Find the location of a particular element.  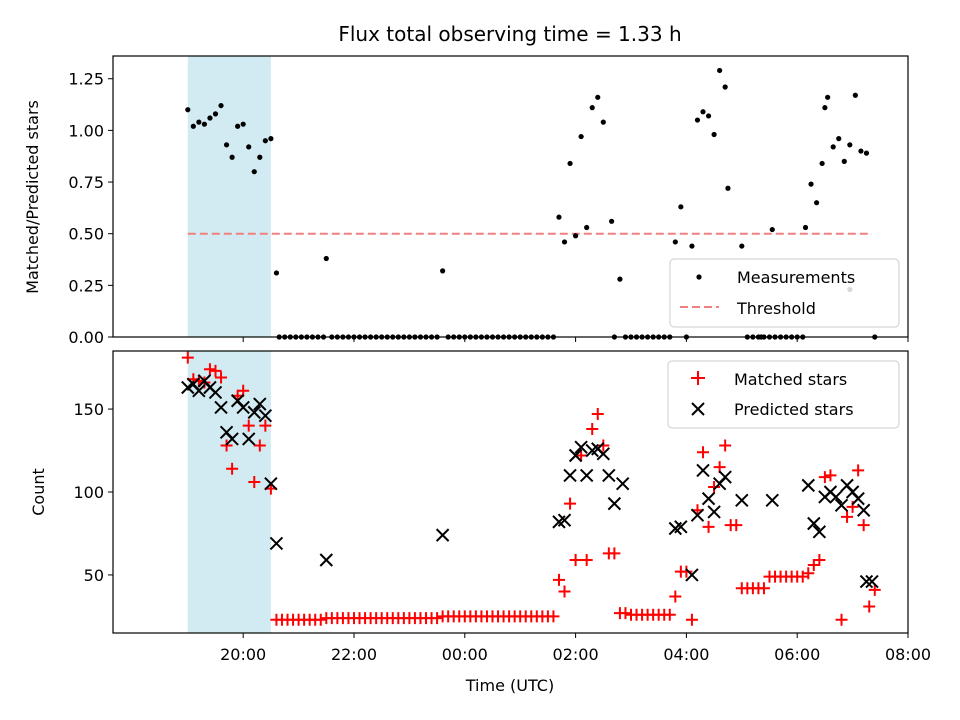

top-legend-box is located at coordinates (784, 293).